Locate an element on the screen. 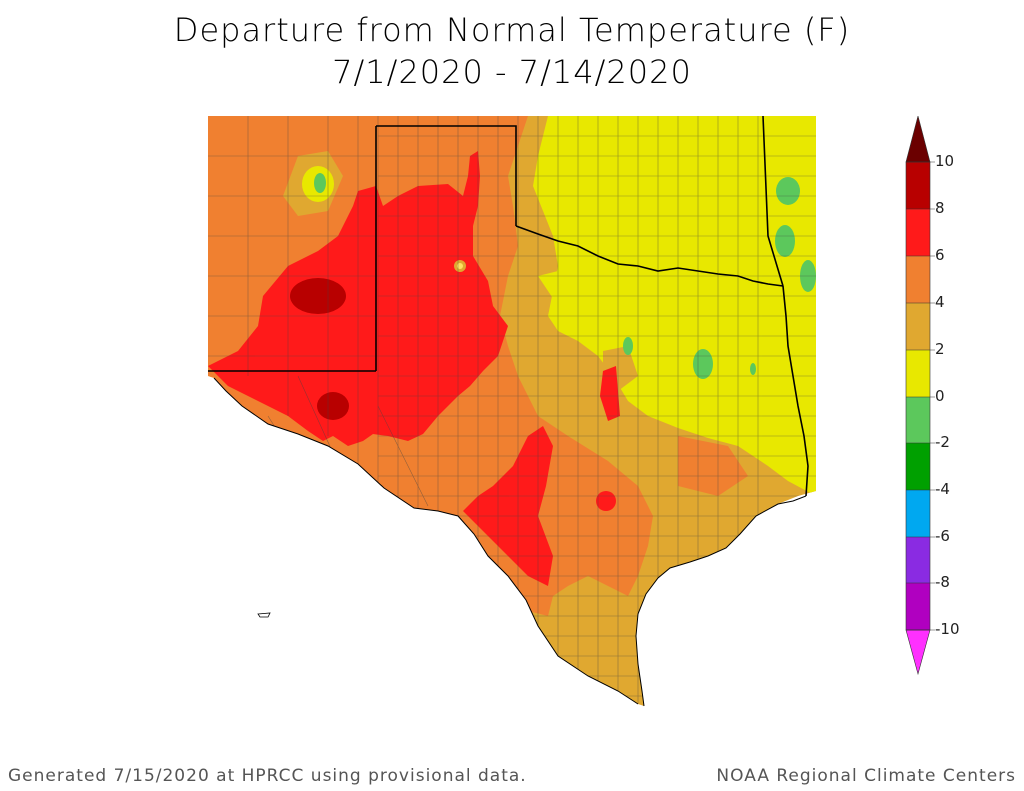  legend-label-6: 6 is located at coordinates (940, 255).